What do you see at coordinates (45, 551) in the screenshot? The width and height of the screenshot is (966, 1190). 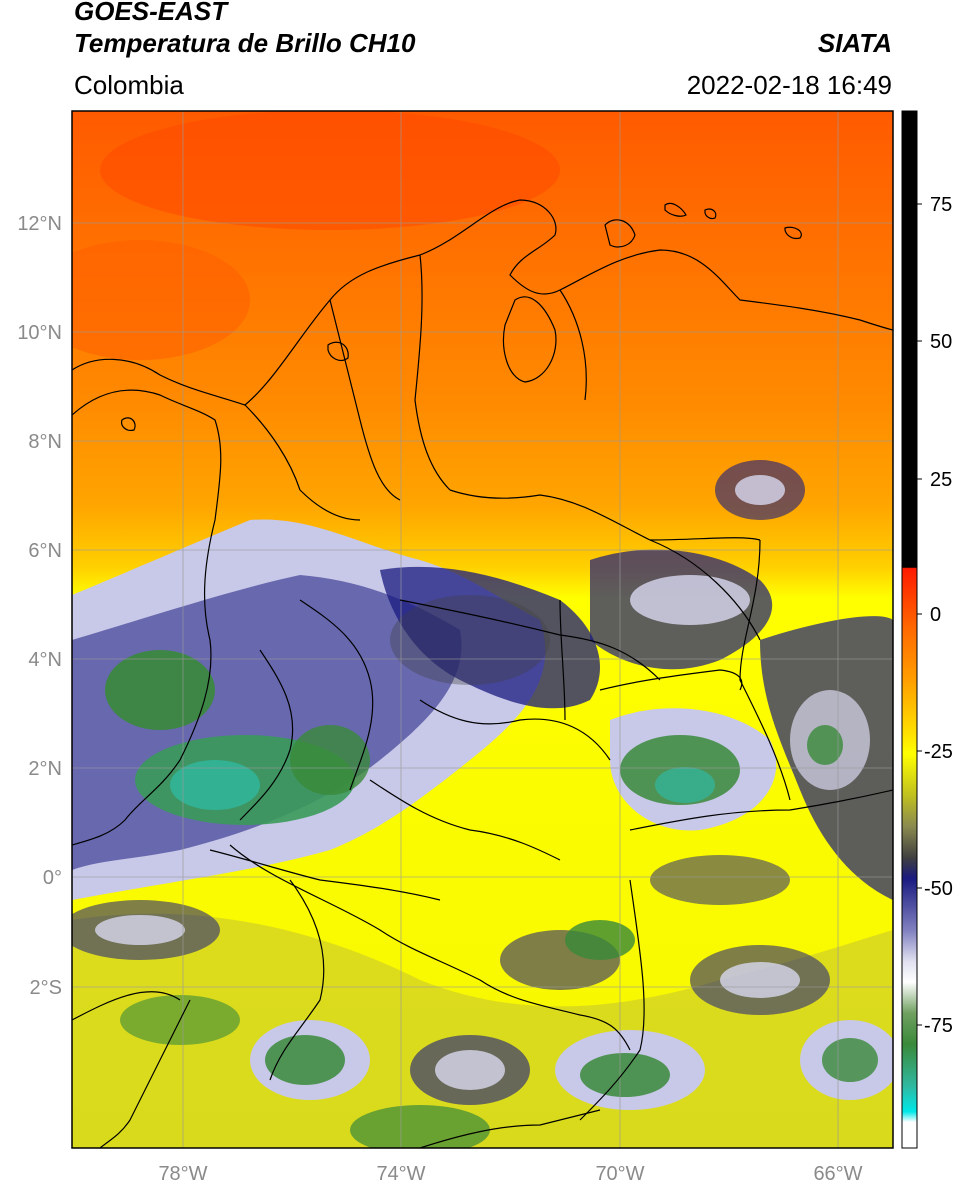 I see `lat-tick-label: 6°N` at bounding box center [45, 551].